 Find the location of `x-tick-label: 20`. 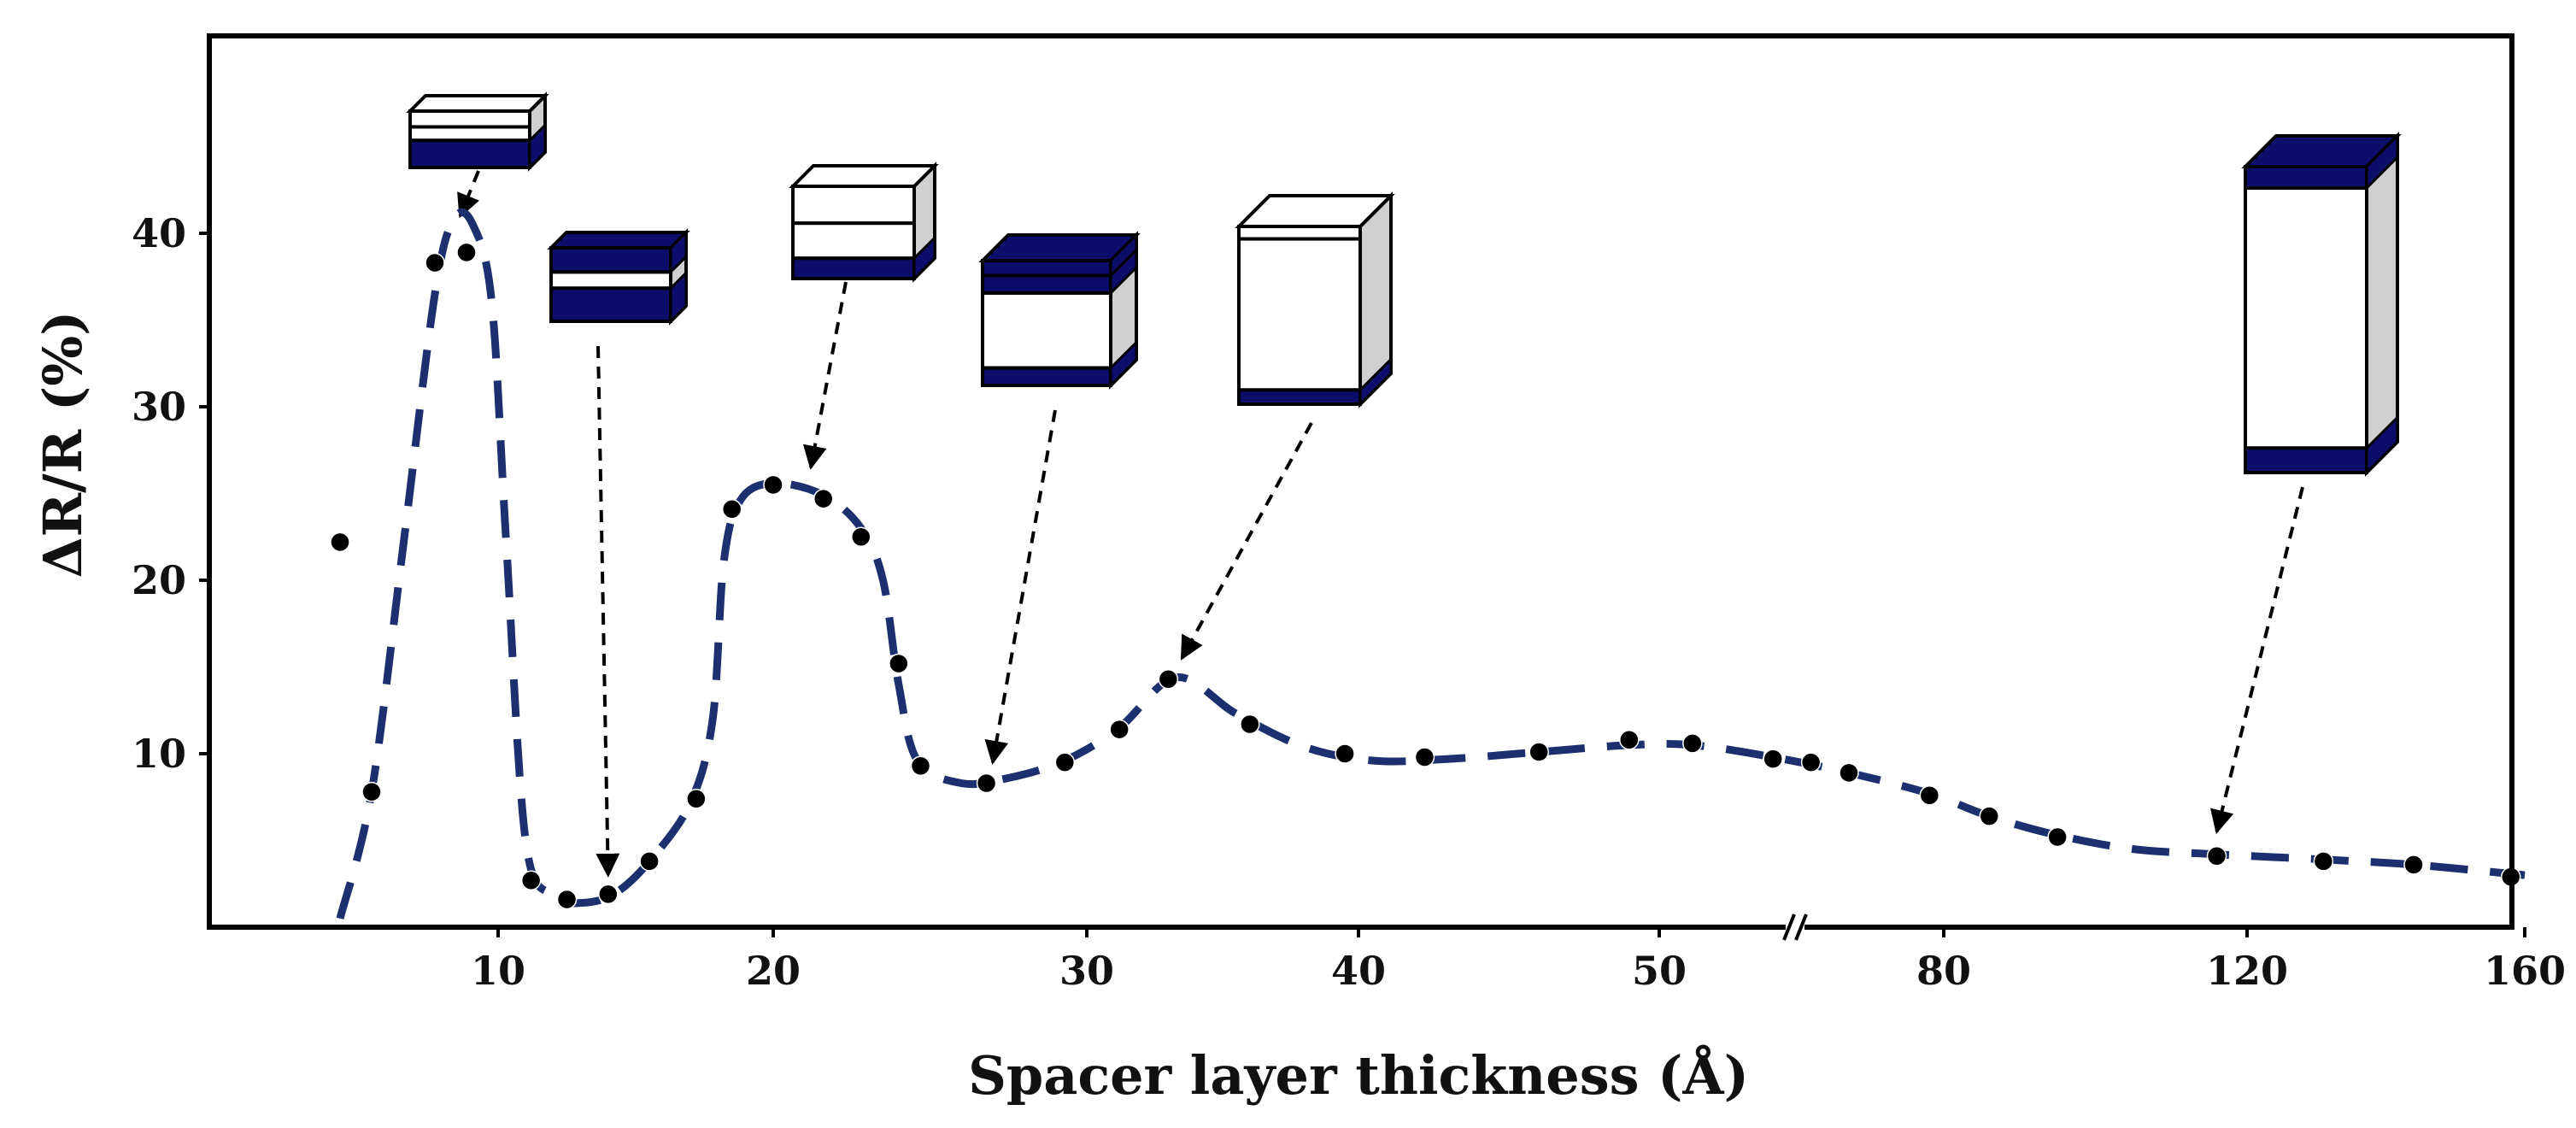

x-tick-label: 20 is located at coordinates (773, 971).